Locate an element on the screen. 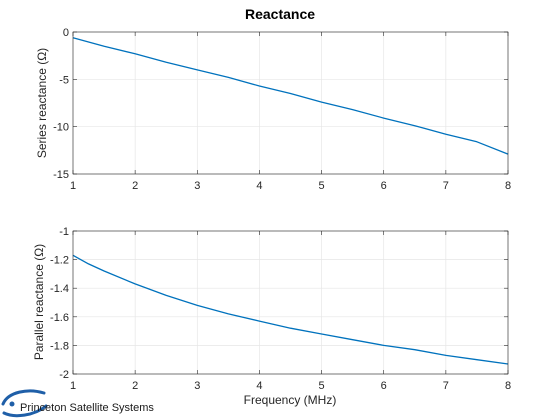 This screenshot has width=560, height=420. y-tick-label: -2 is located at coordinates (64, 375).